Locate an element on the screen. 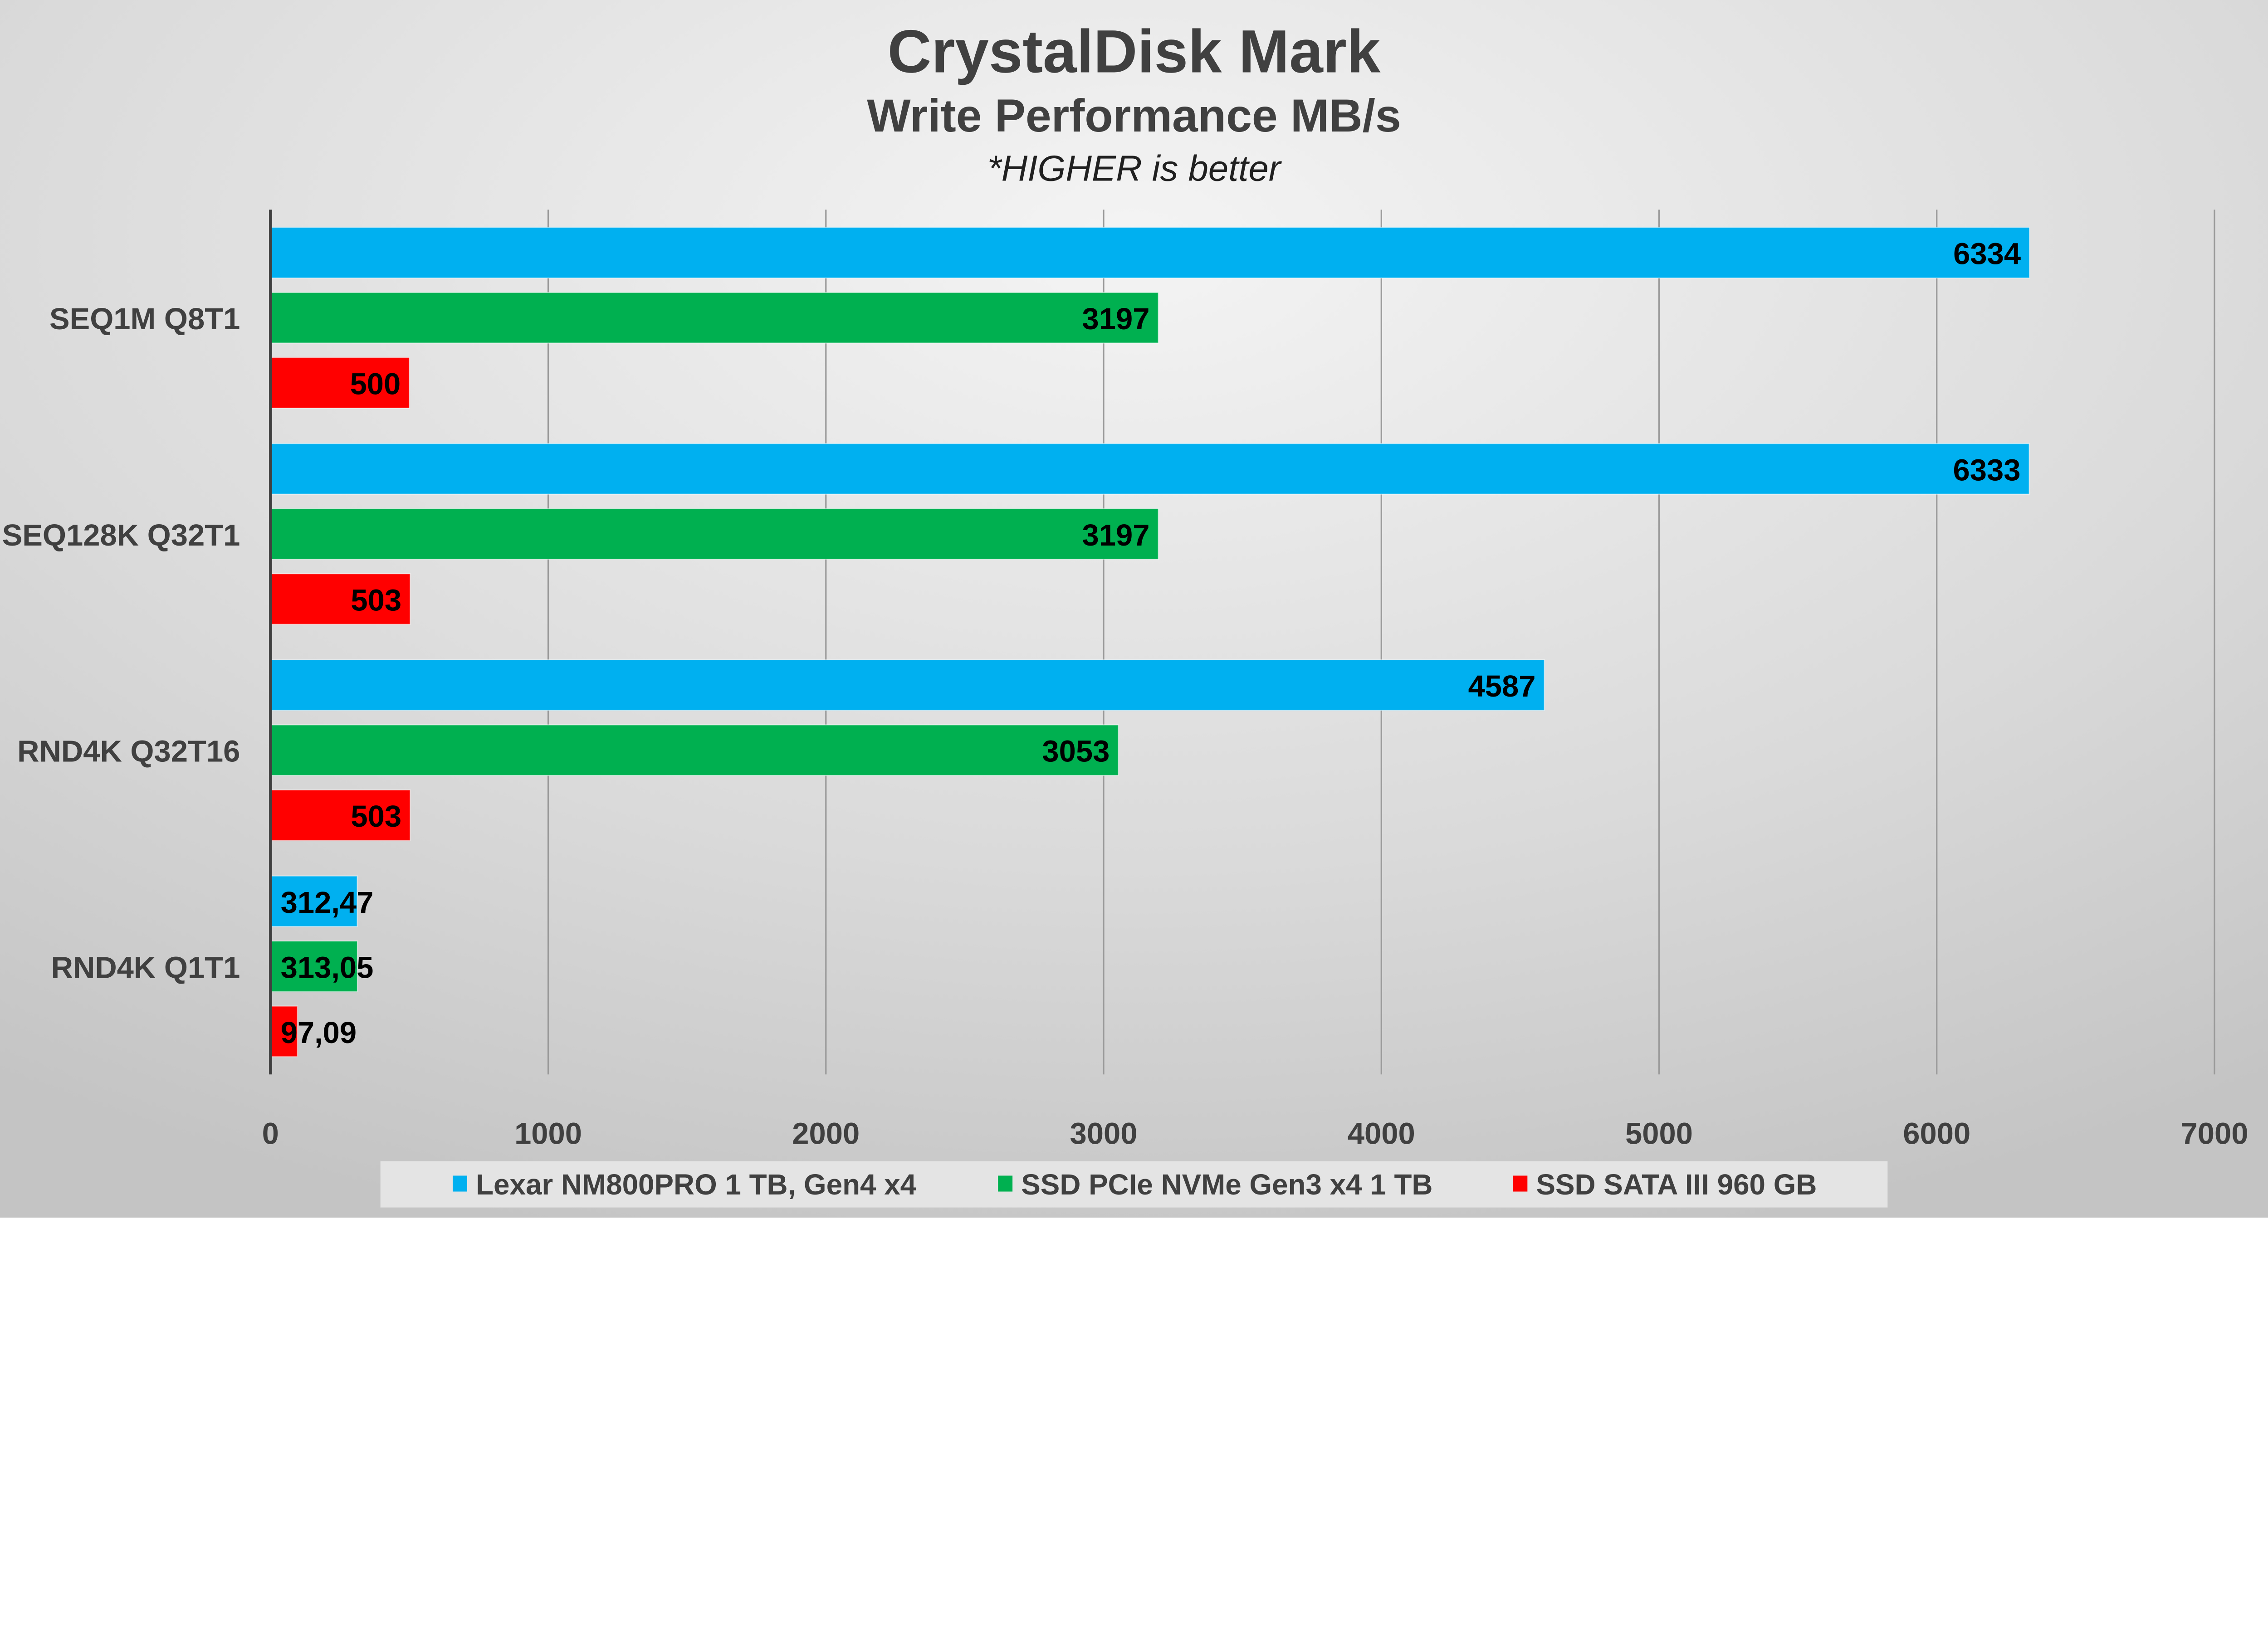 The image size is (2268, 1638). chart-subtitle: Write Performance MB/s is located at coordinates (1134, 115).